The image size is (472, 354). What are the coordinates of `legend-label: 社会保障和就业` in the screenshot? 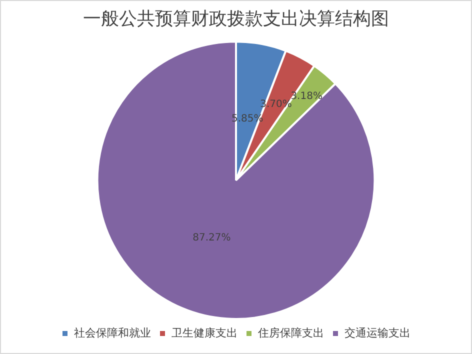 It's located at (112, 333).